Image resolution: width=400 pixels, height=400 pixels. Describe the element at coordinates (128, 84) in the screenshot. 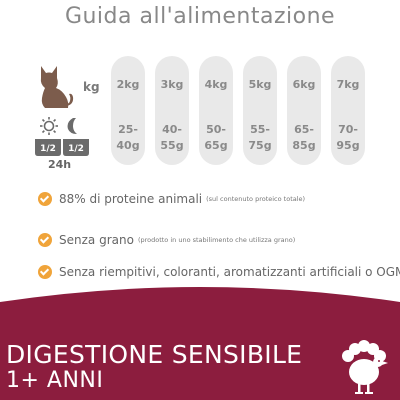

I see `cat-weight: 2kg` at that location.